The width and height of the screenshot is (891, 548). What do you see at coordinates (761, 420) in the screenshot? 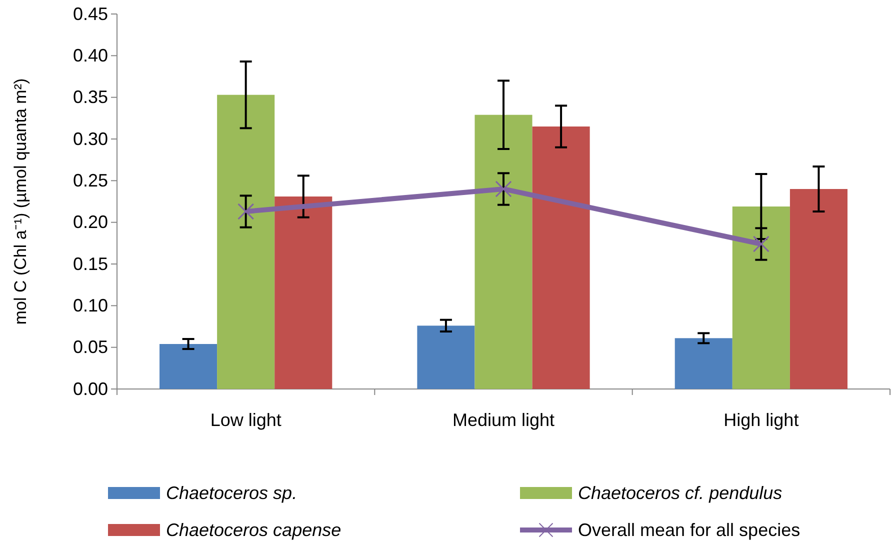
I see `x-tick-label: High light` at bounding box center [761, 420].